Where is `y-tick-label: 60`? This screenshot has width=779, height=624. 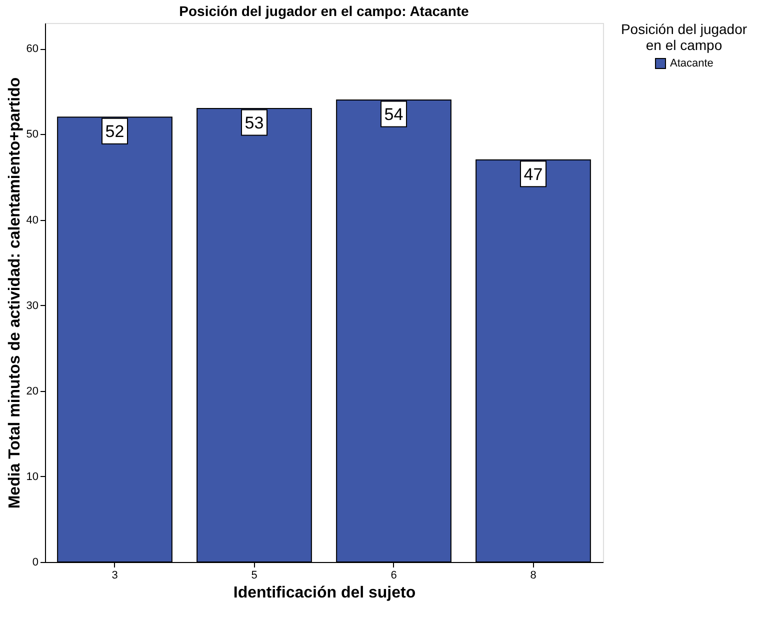
y-tick-label: 60 is located at coordinates (32, 49).